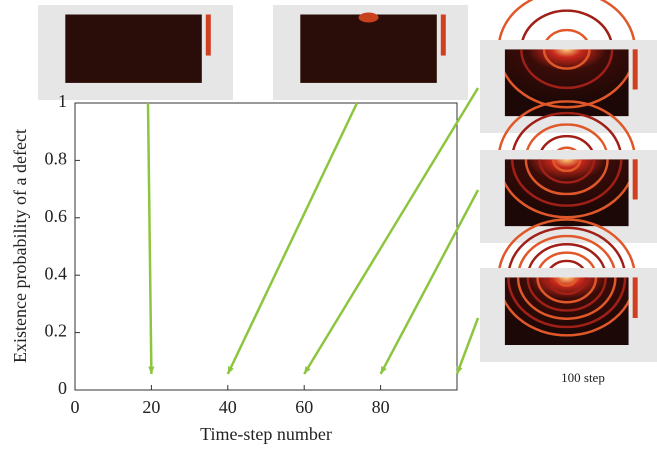 This screenshot has height=453, width=657. Describe the element at coordinates (381, 407) in the screenshot. I see `x-tick-label: 80` at that location.